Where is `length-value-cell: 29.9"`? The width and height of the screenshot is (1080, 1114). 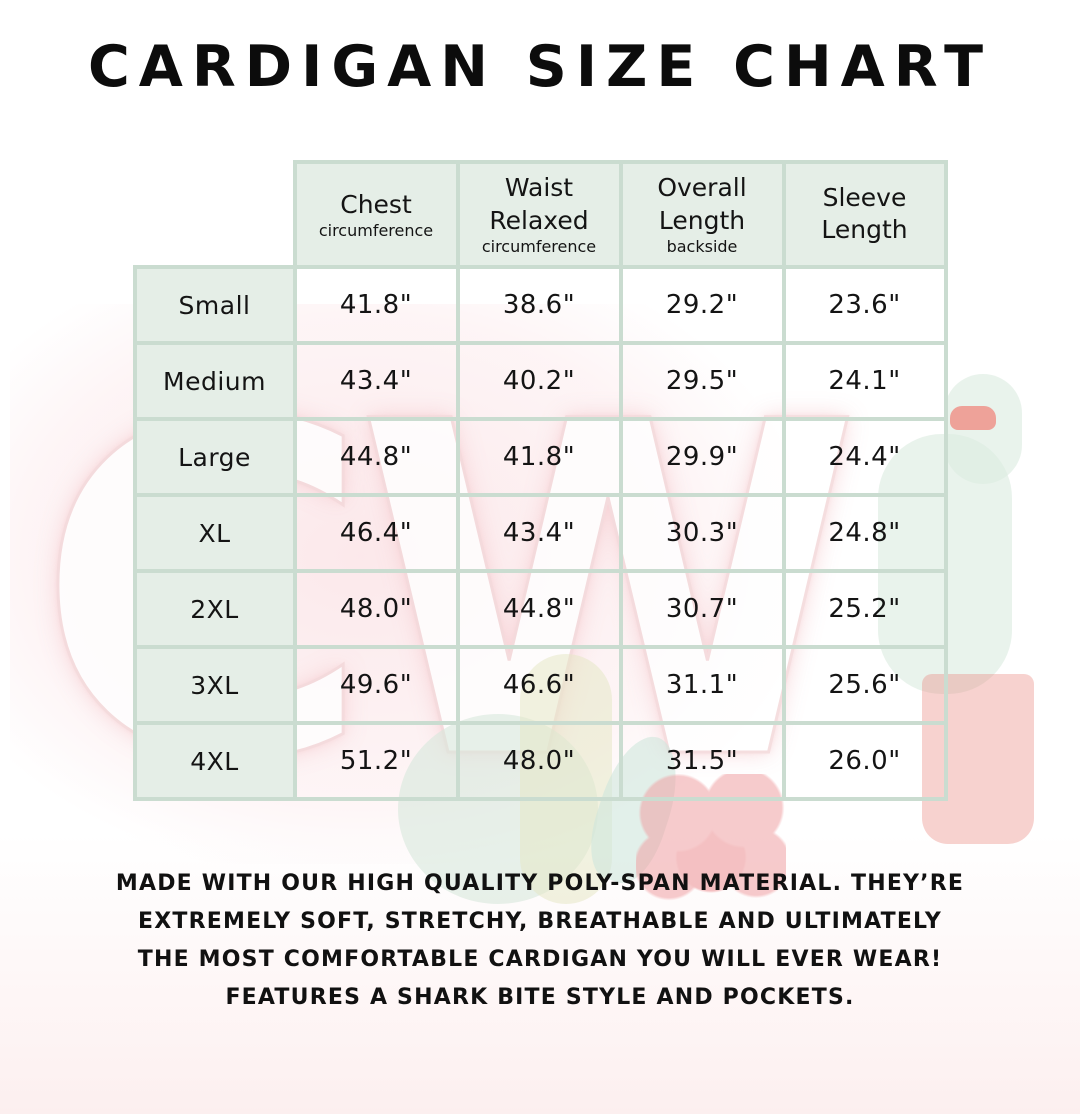 length-value-cell: 29.9" is located at coordinates (702, 457).